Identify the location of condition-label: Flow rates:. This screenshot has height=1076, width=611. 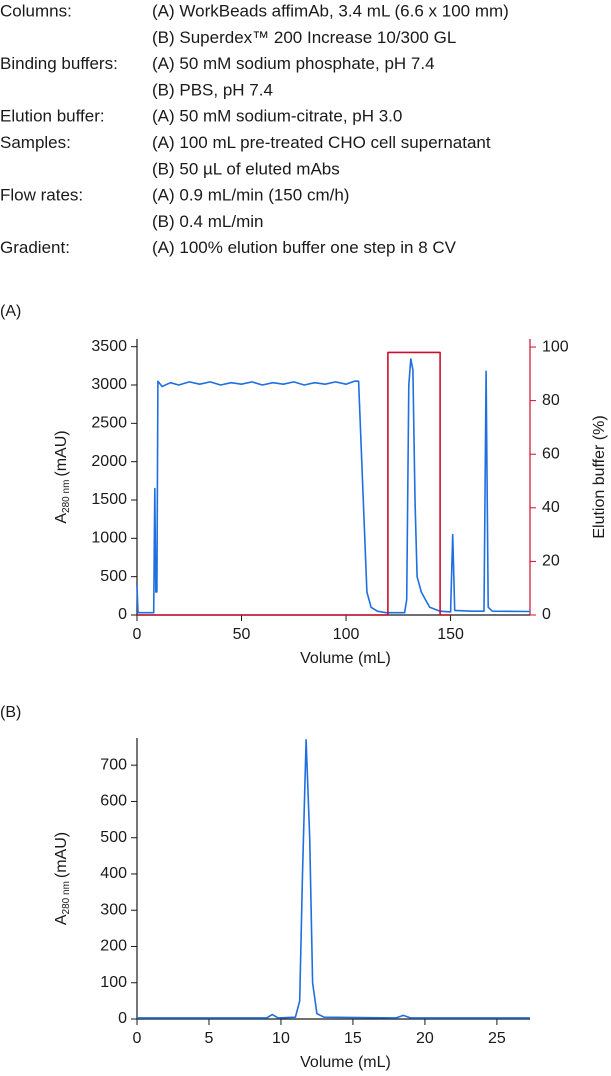
(41, 195).